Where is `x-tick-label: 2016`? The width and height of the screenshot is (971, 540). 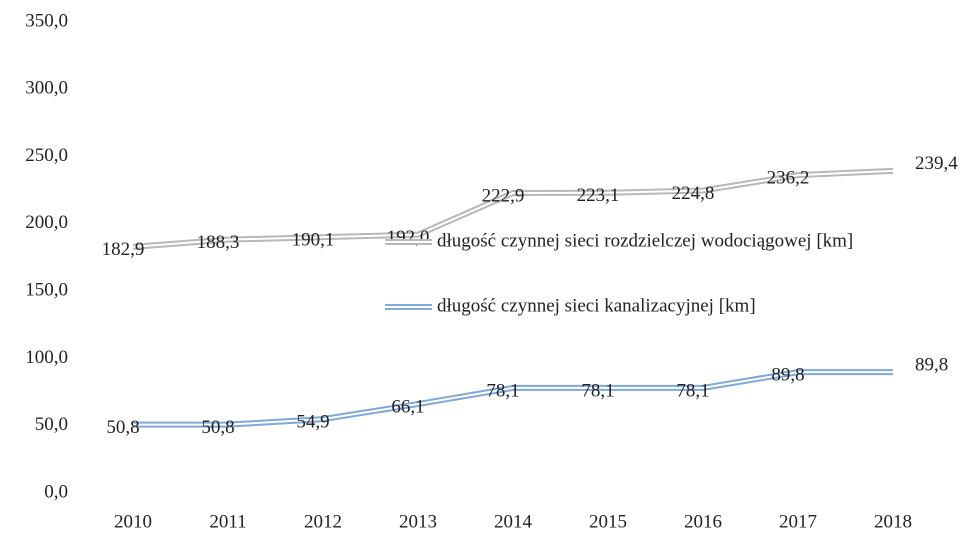
x-tick-label: 2016 is located at coordinates (703, 521).